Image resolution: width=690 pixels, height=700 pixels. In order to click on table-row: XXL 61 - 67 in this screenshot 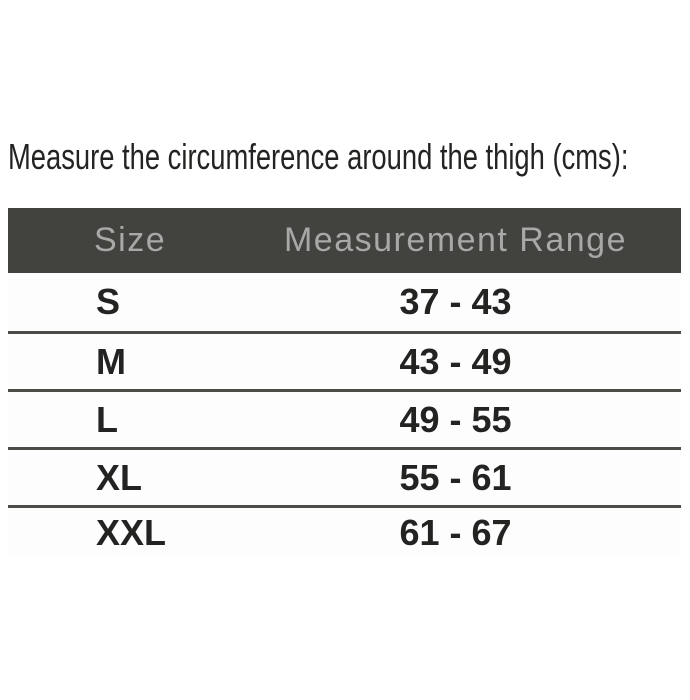, I will do `click(344, 531)`.